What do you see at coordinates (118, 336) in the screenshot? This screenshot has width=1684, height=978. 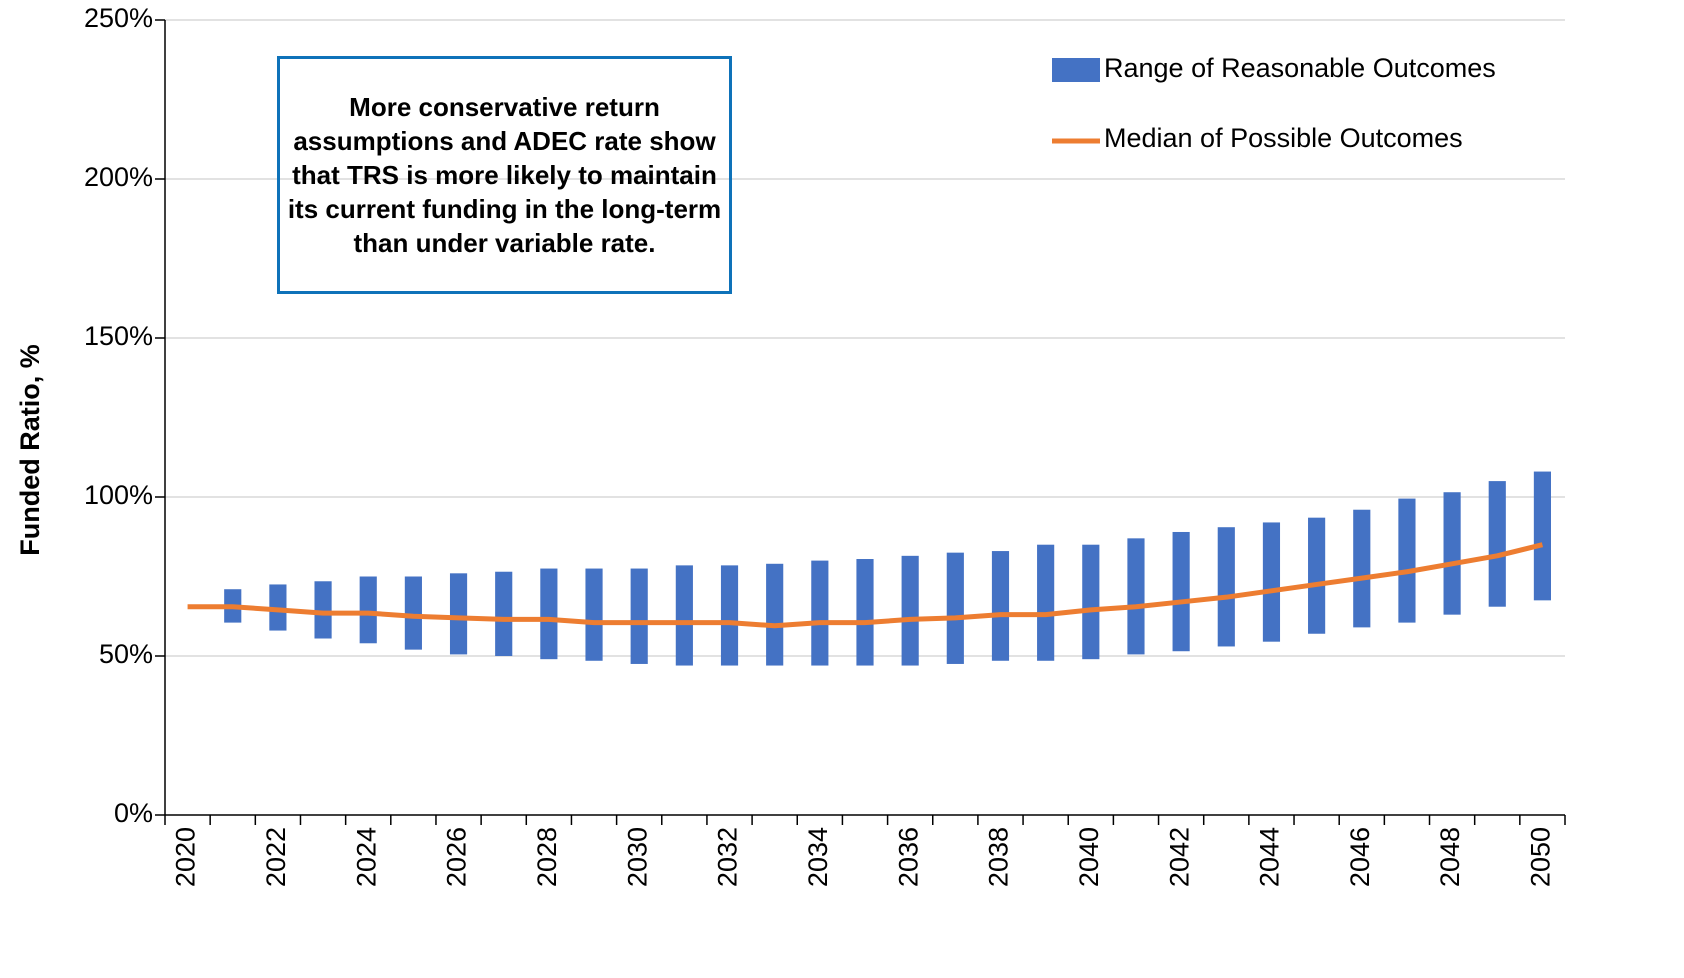 I see `y-tick-label: 150%` at bounding box center [118, 336].